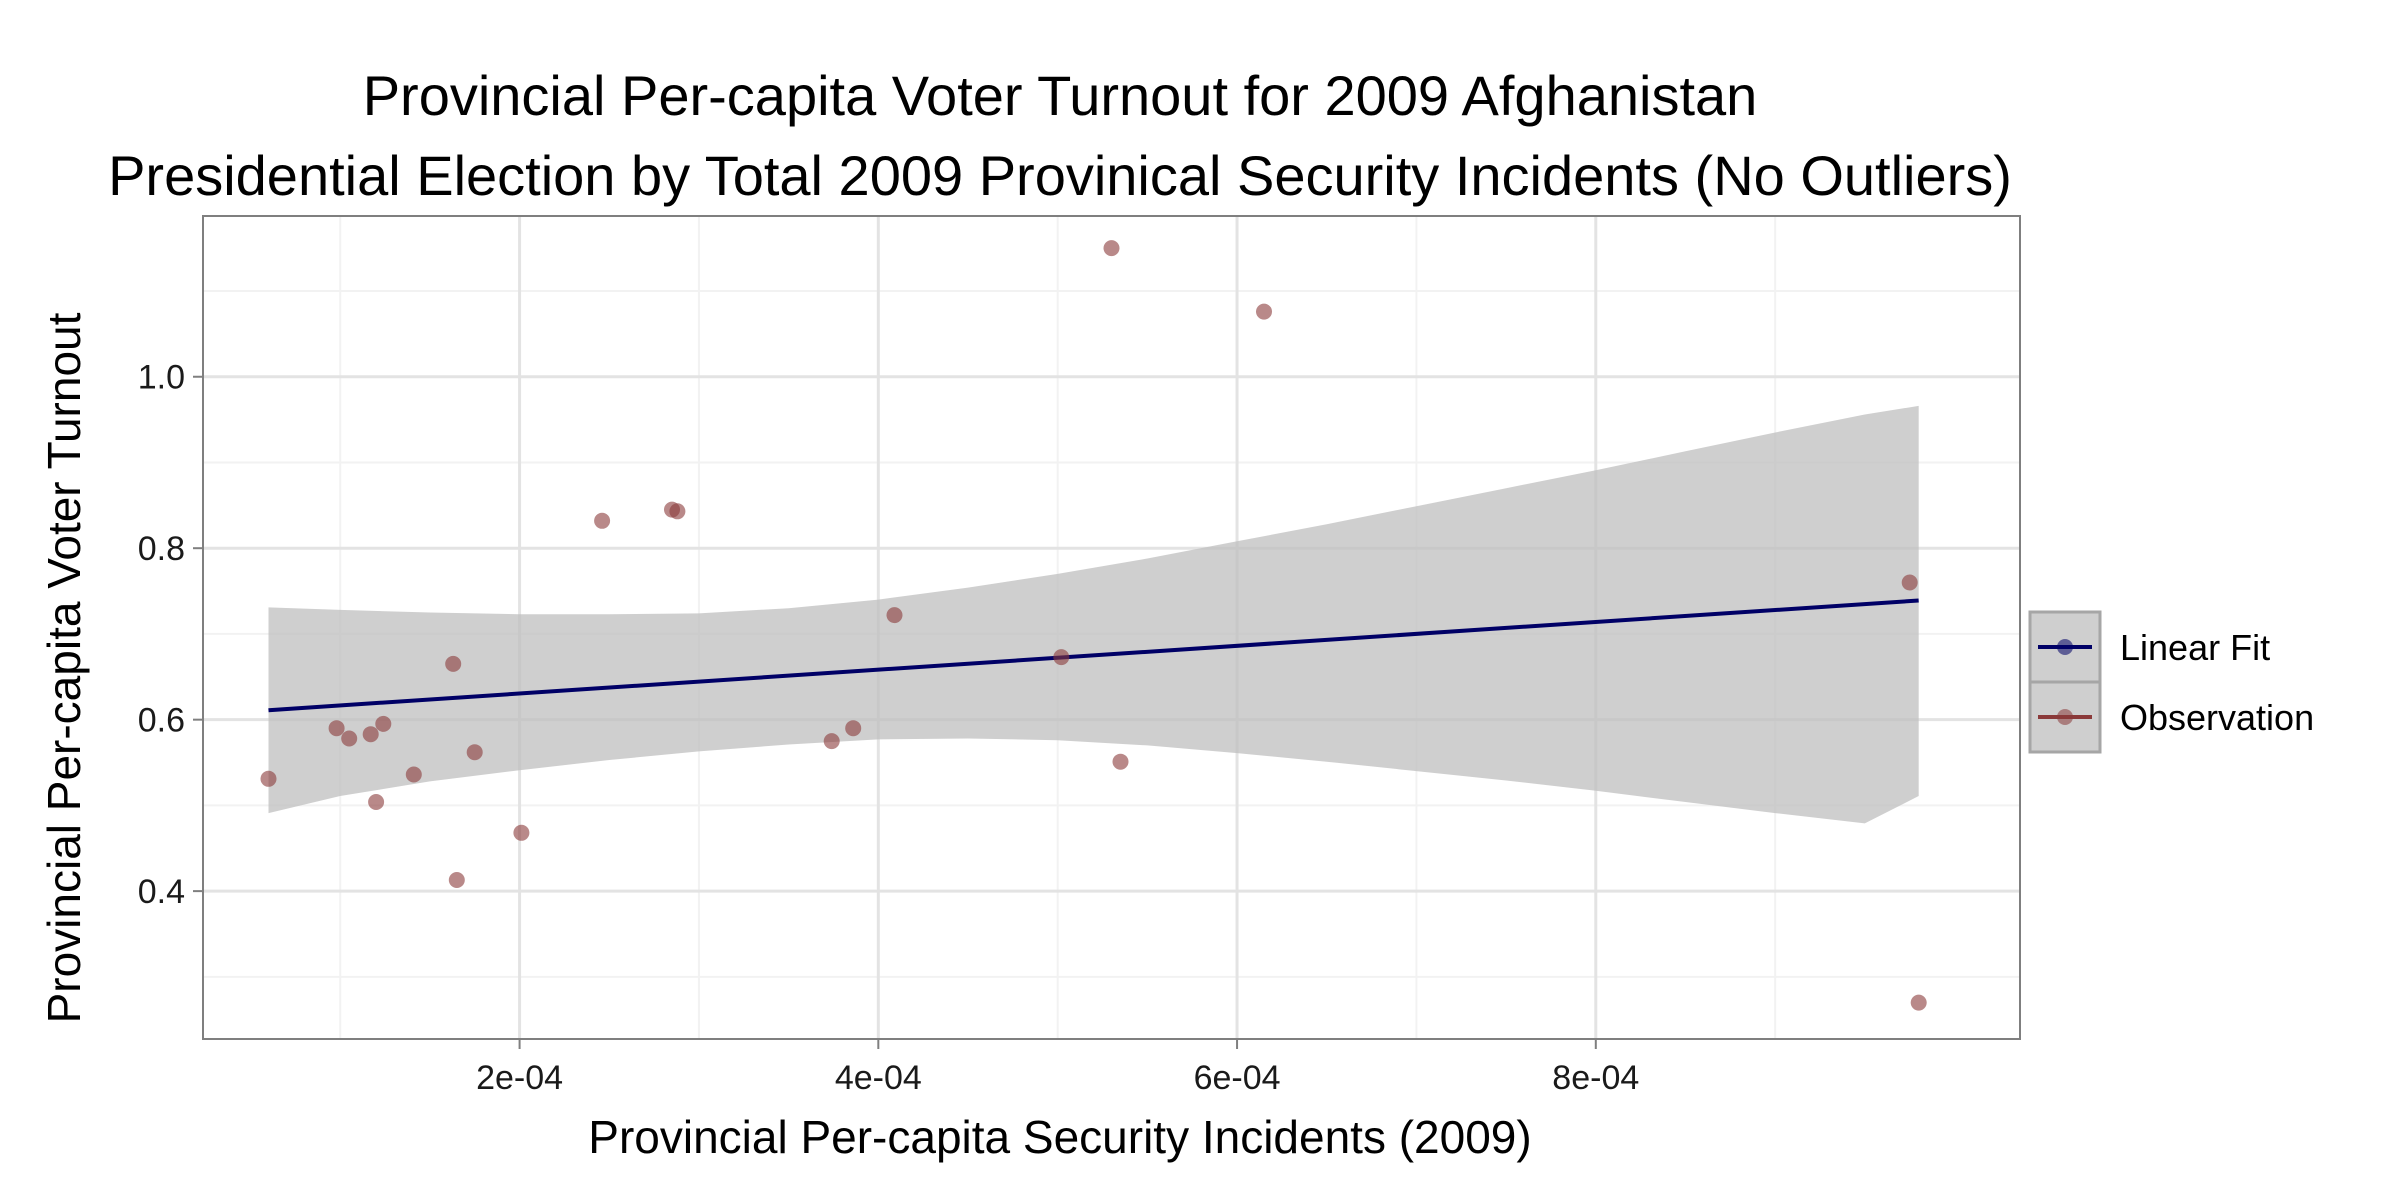  Describe the element at coordinates (161, 721) in the screenshot. I see `y-tick-label: 0.6` at that location.